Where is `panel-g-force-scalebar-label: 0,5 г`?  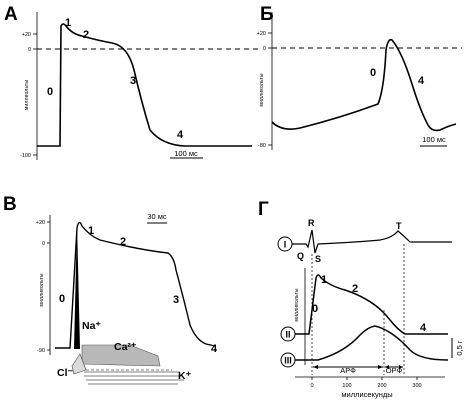 panel-g-force-scalebar-label: 0,5 г is located at coordinates (459, 348).